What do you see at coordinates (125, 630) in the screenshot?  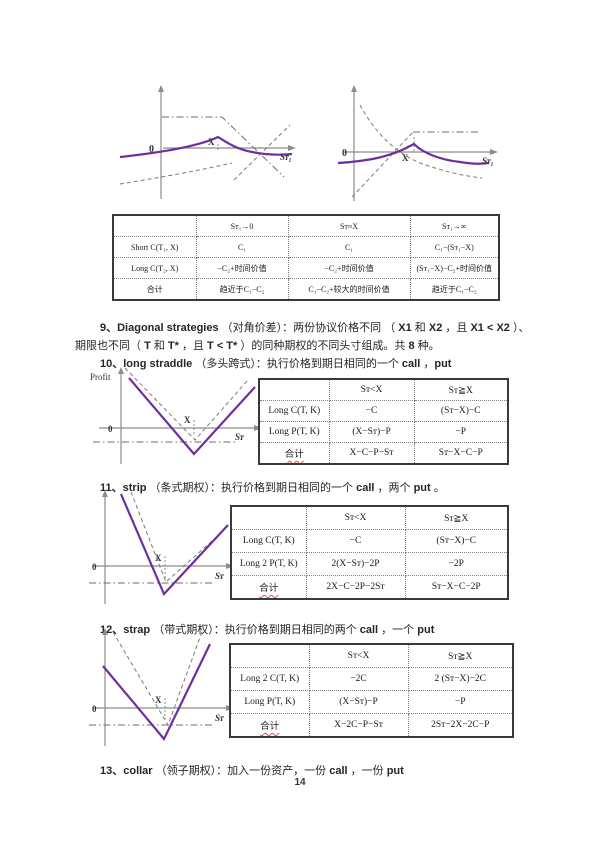 I see `section-12-heading: 12、strap` at bounding box center [125, 630].